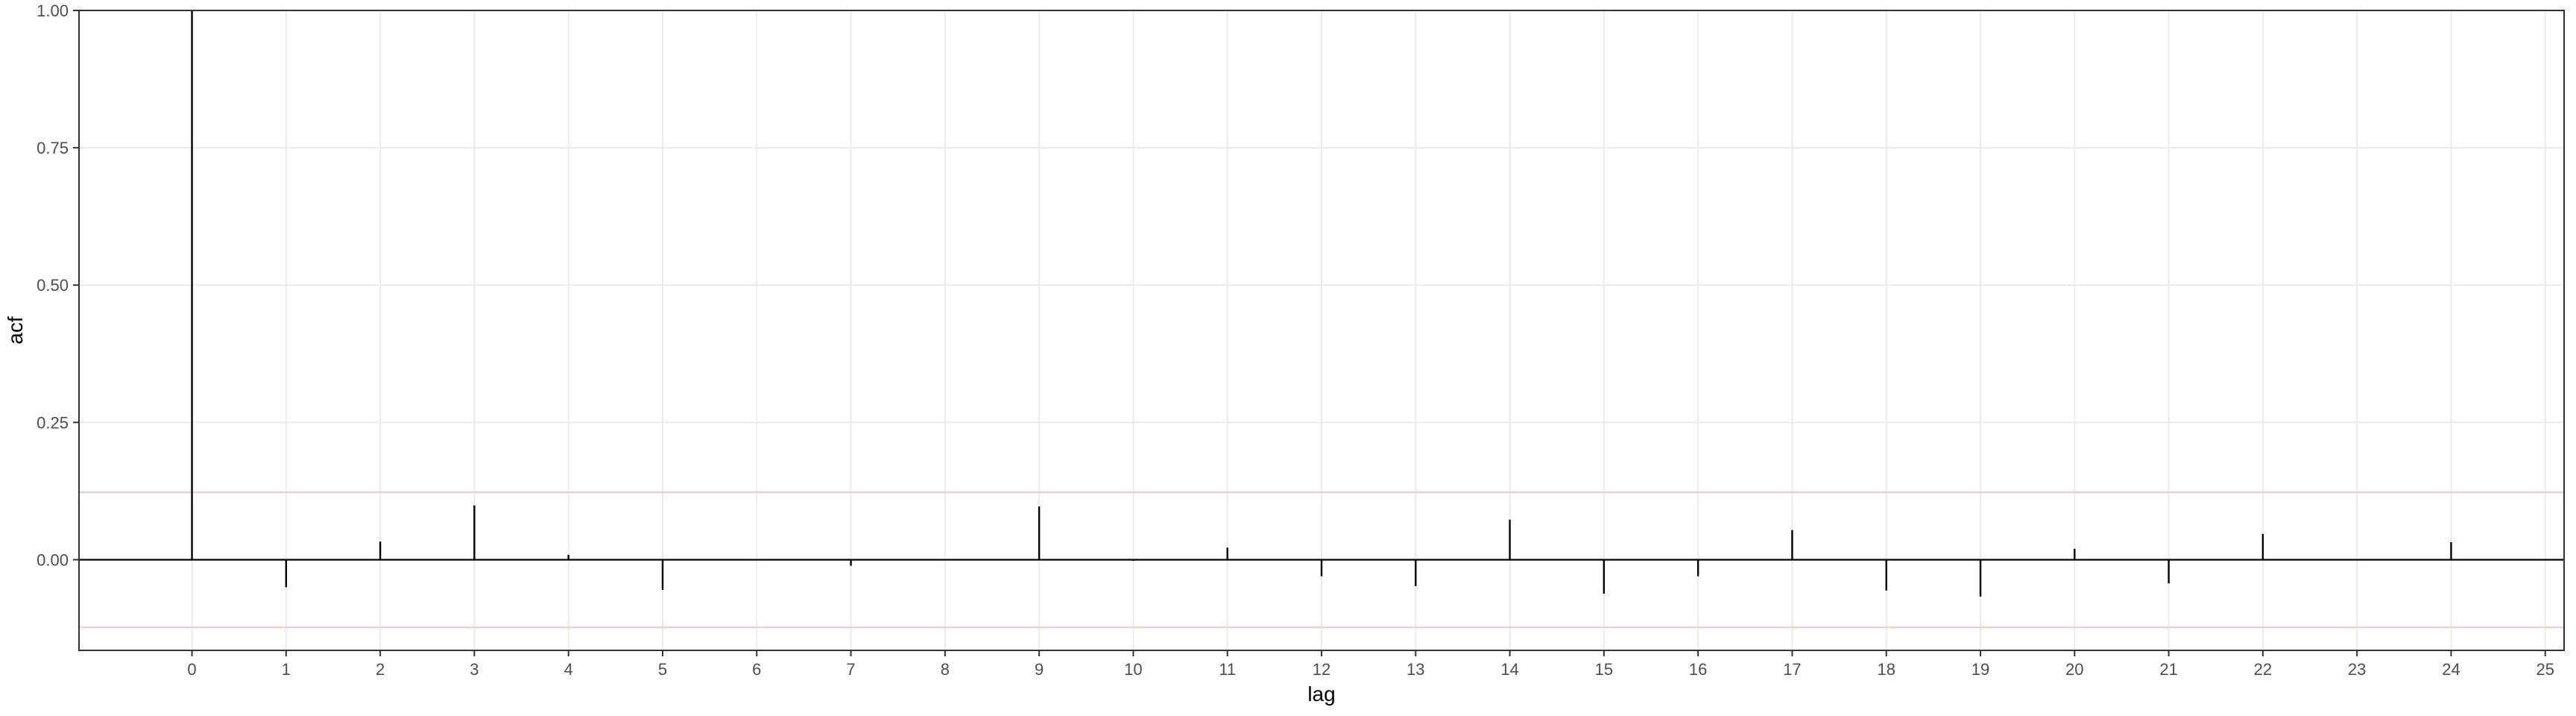  Describe the element at coordinates (53, 148) in the screenshot. I see `y-tick-label: 0.75` at that location.